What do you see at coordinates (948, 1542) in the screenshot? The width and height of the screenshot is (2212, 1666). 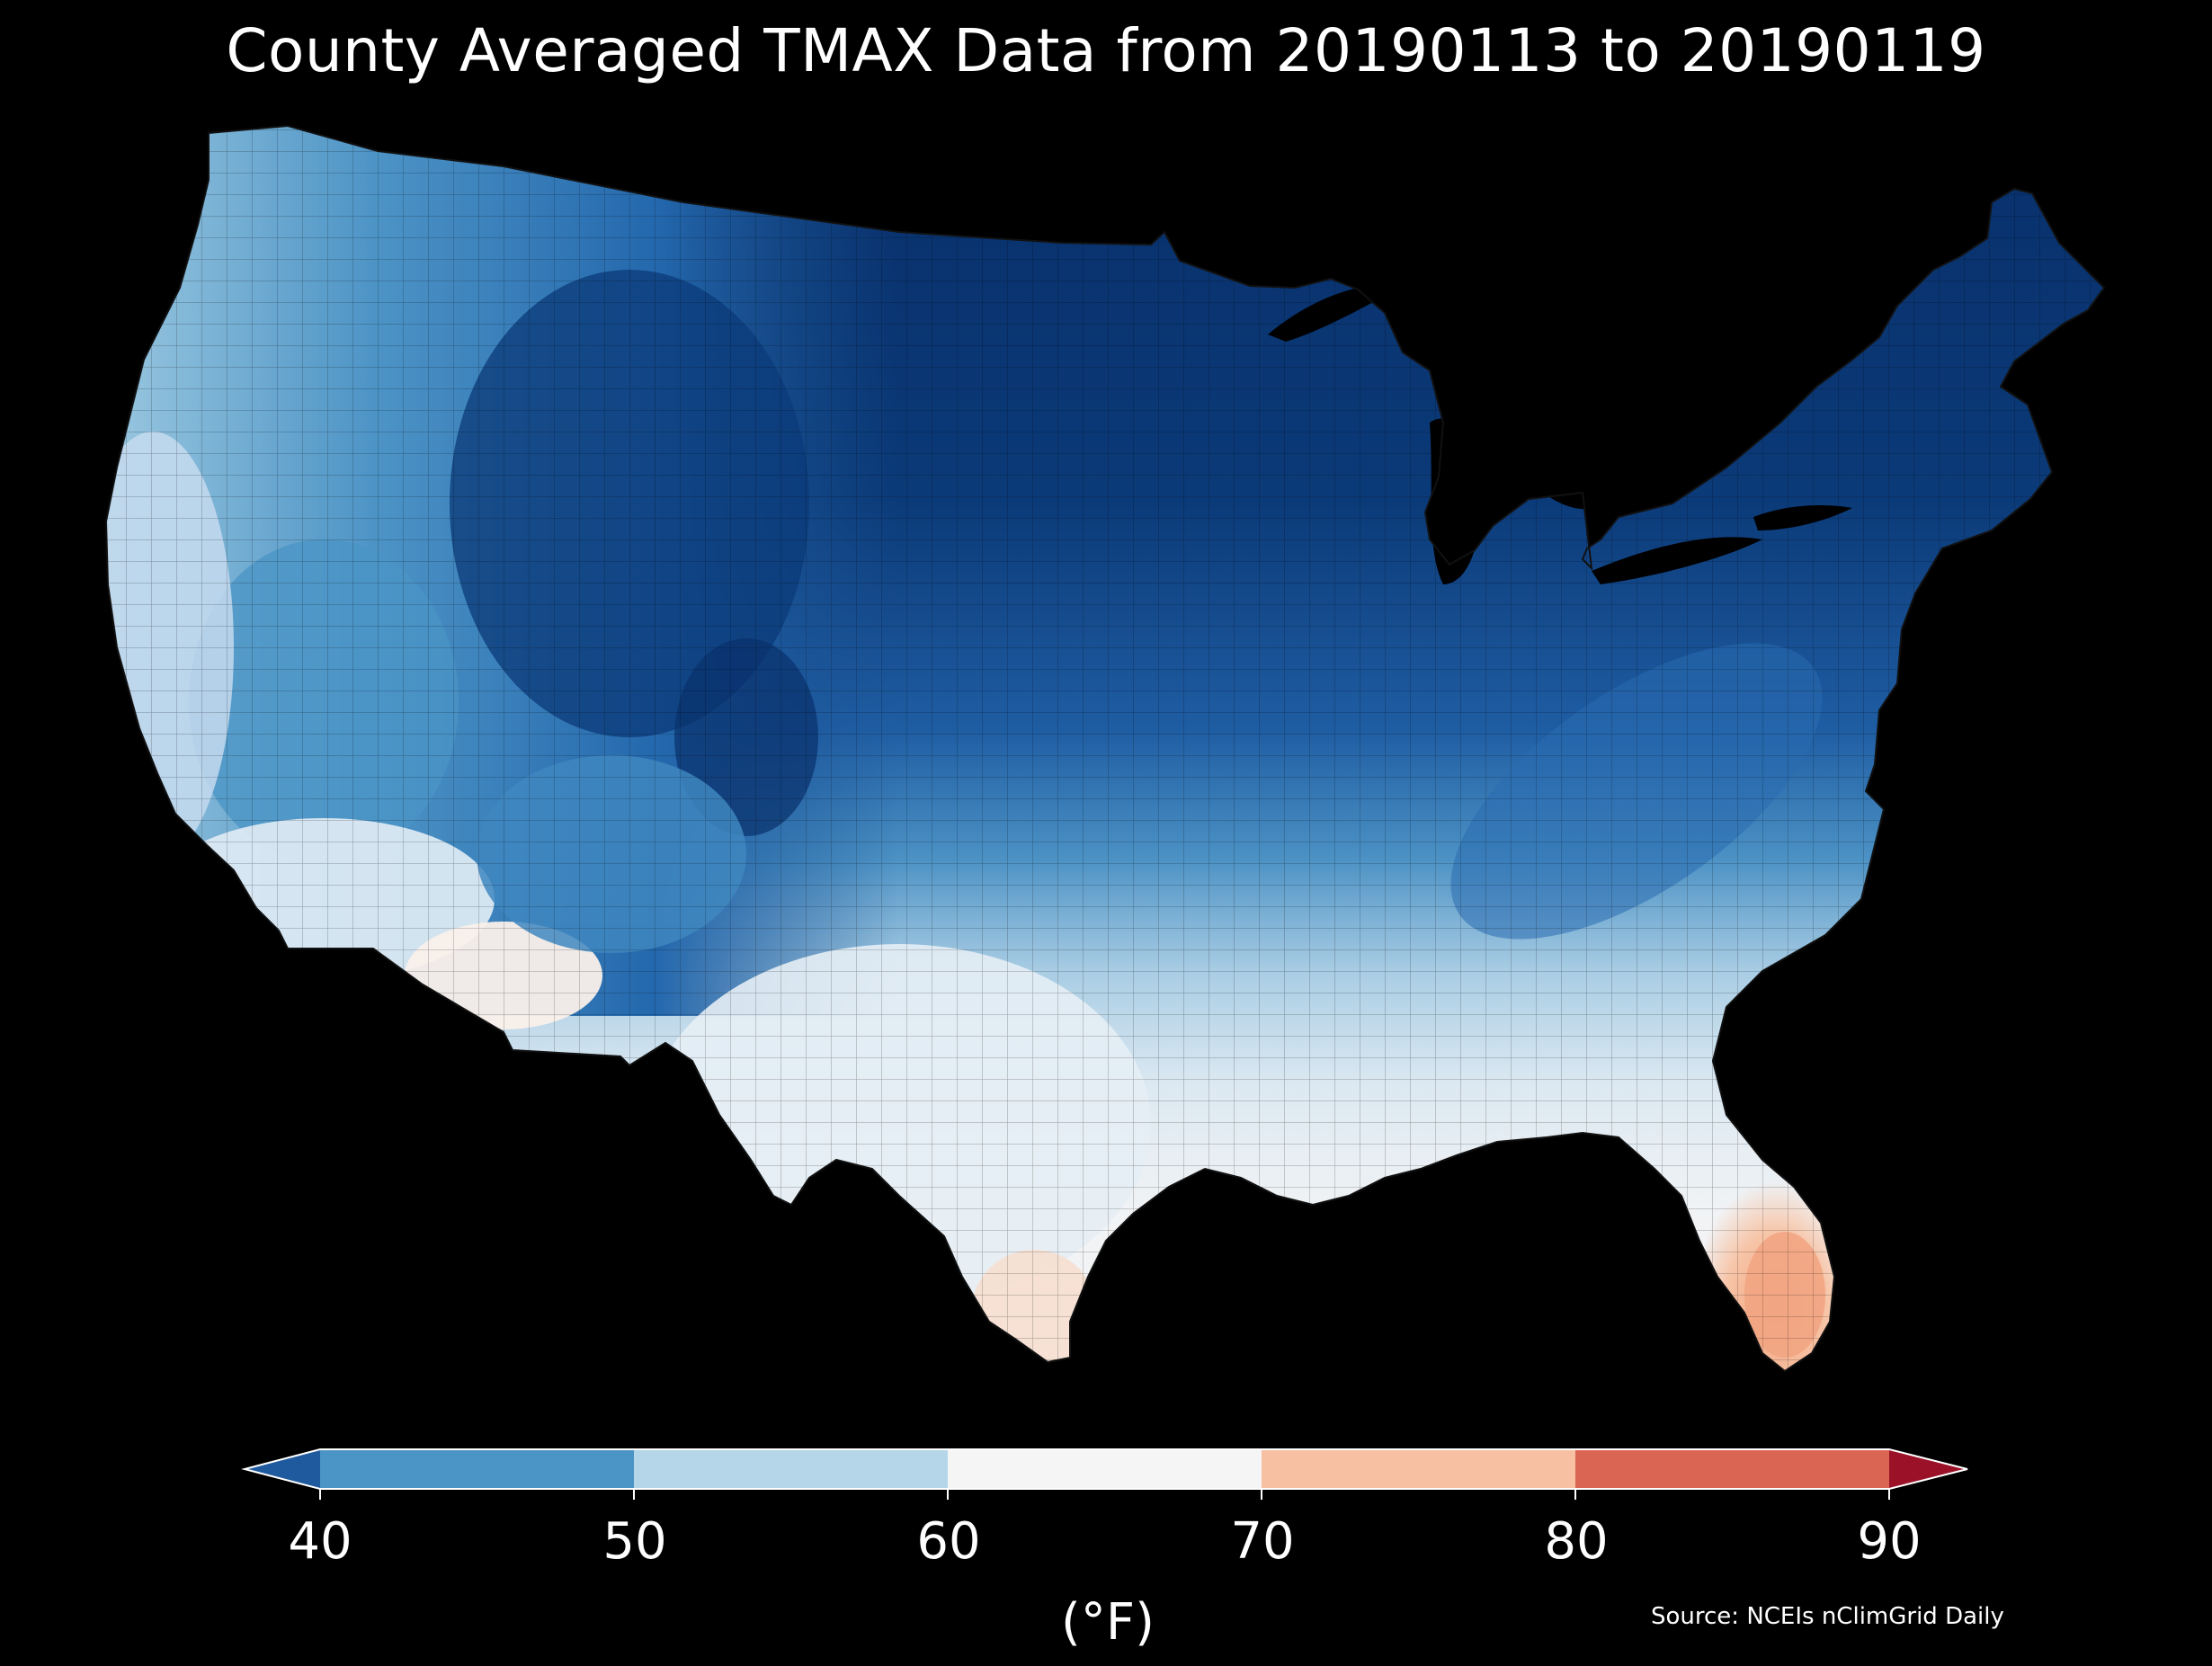 I see `tick-label-60: 60` at bounding box center [948, 1542].